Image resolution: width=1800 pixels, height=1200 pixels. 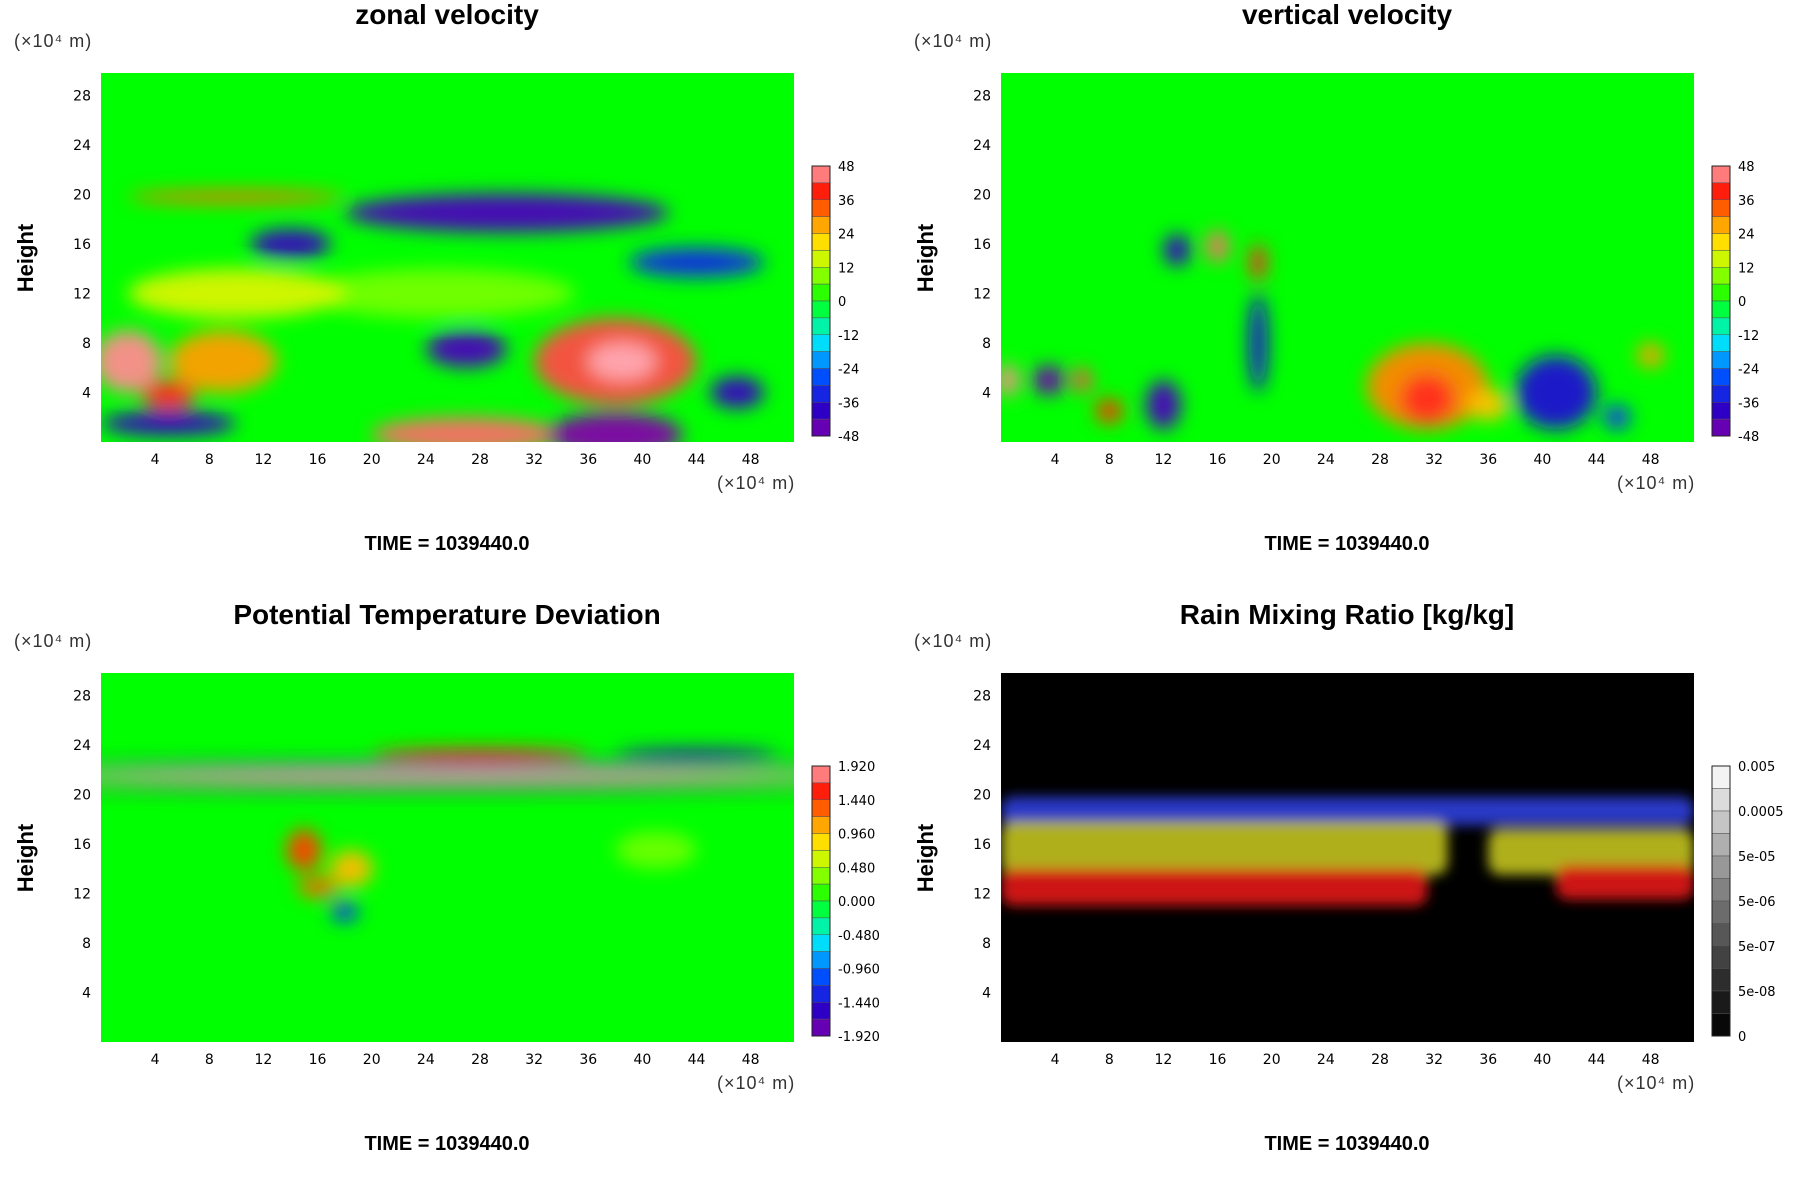 What do you see at coordinates (1347, 544) in the screenshot?
I see `time-label: TIME = 1039440.0` at bounding box center [1347, 544].